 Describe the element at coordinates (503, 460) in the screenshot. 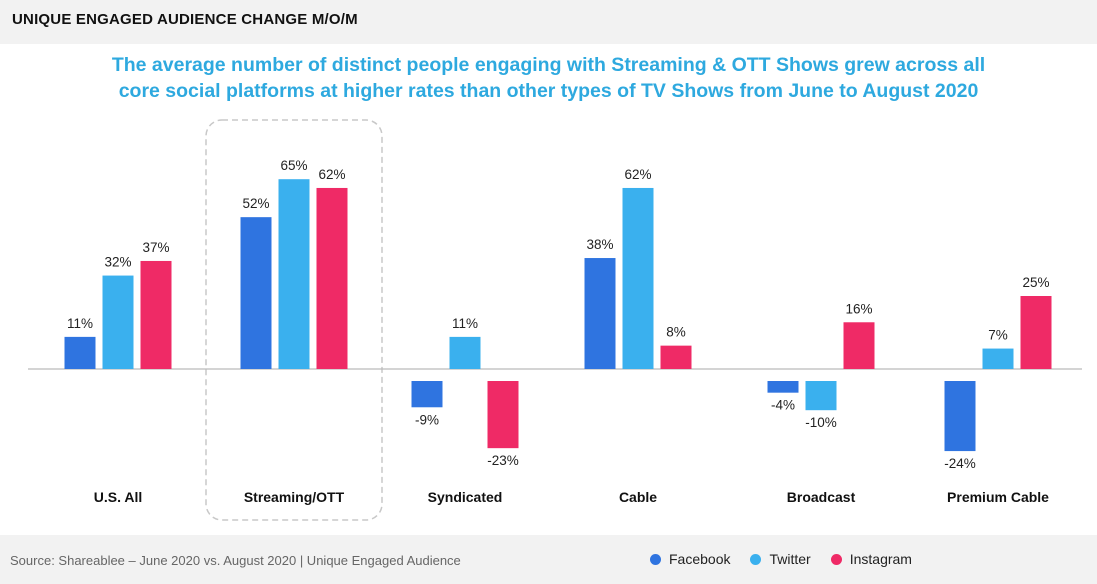

I see `data-label: -23%` at that location.